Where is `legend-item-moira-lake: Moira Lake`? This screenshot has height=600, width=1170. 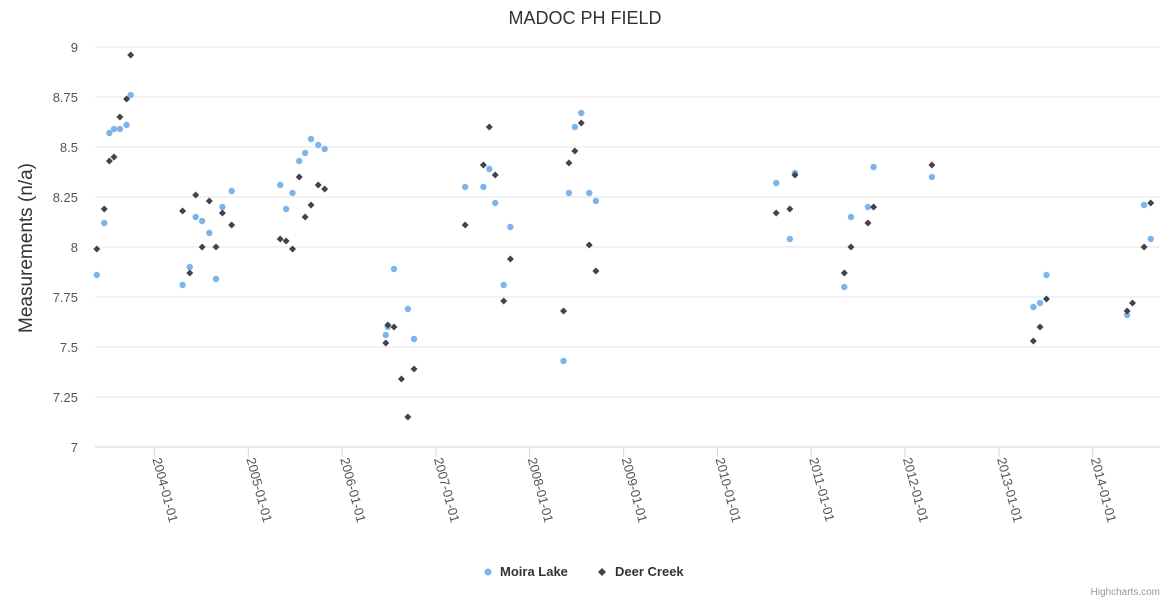
legend-item-moira-lake: Moira Lake is located at coordinates (526, 571).